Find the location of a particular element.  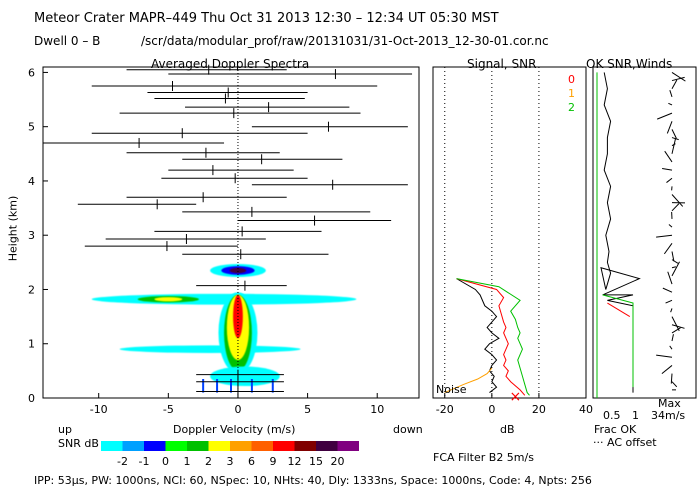

snr-title: Signal, SNR is located at coordinates (502, 64).